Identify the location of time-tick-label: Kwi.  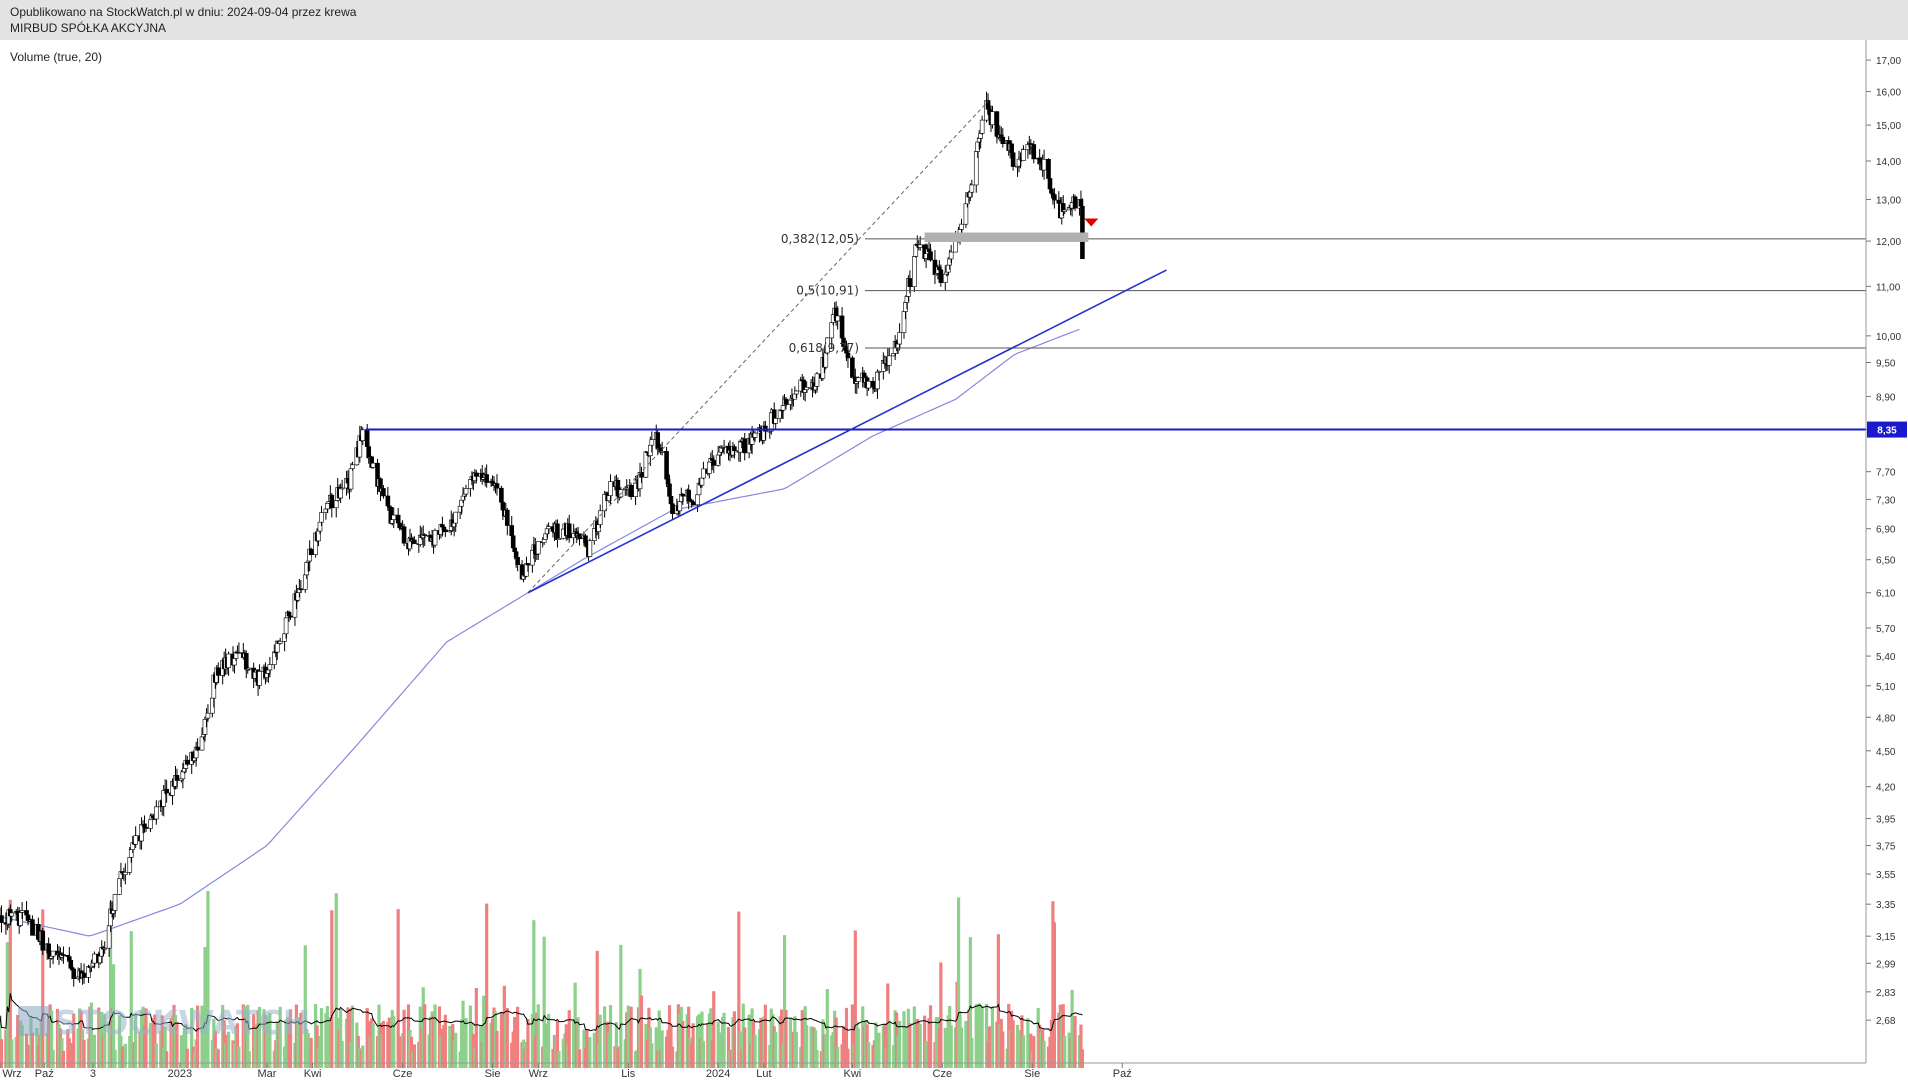
(853, 1074).